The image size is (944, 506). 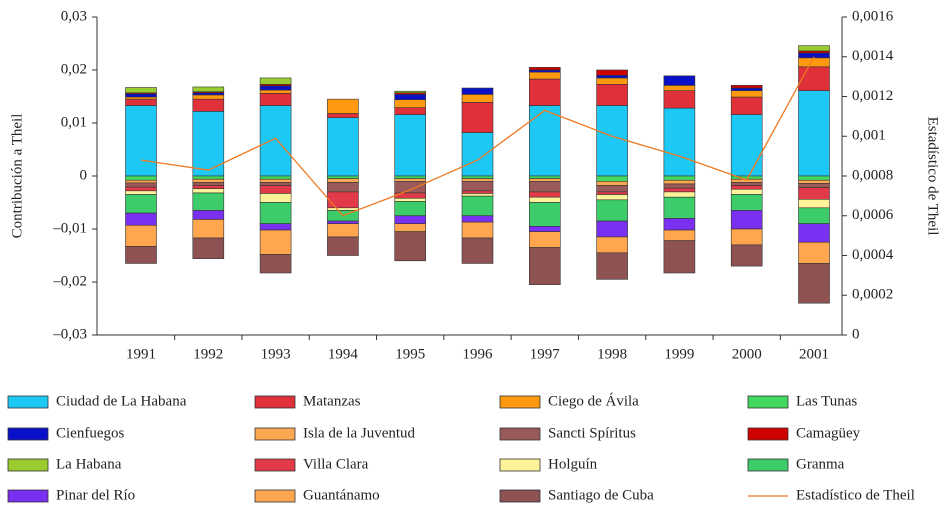 What do you see at coordinates (820, 464) in the screenshot?
I see `legend-label: Granma` at bounding box center [820, 464].